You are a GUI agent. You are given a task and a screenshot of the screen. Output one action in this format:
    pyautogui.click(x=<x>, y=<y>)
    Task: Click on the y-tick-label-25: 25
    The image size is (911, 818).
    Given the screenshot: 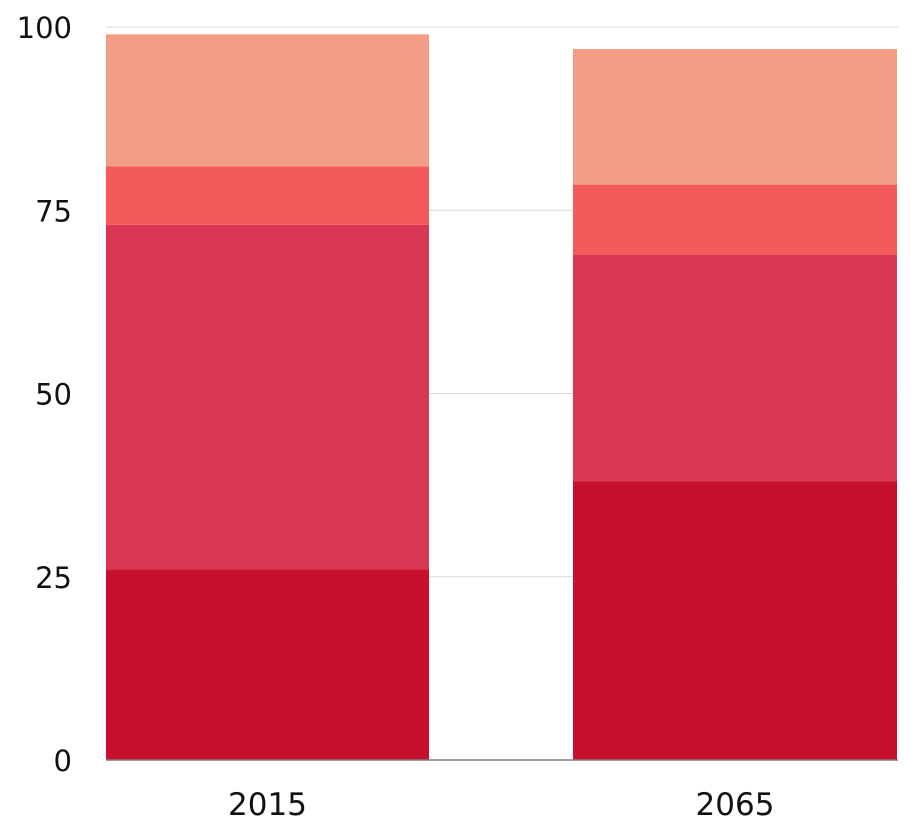 What is the action you would take?
    pyautogui.click(x=53, y=578)
    